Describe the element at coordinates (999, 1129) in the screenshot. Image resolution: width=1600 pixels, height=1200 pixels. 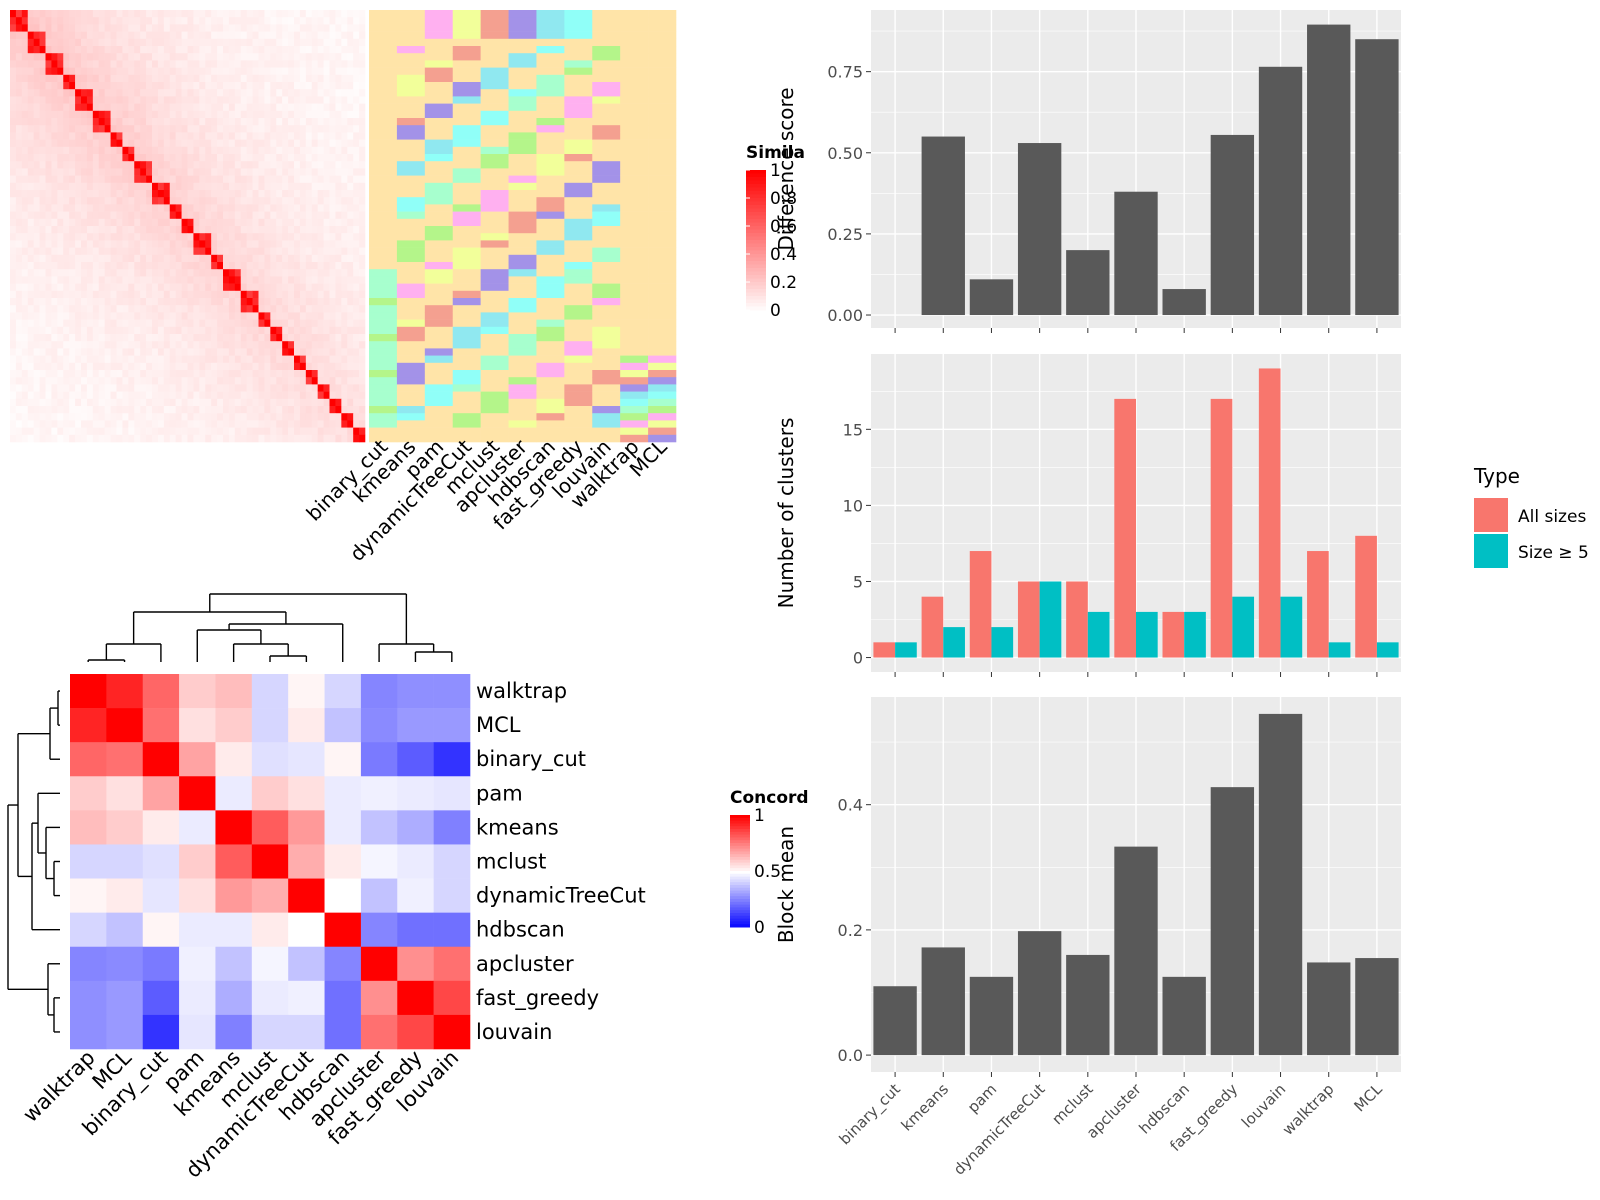
I see `x-tick-label: dynamicTreeCut` at that location.